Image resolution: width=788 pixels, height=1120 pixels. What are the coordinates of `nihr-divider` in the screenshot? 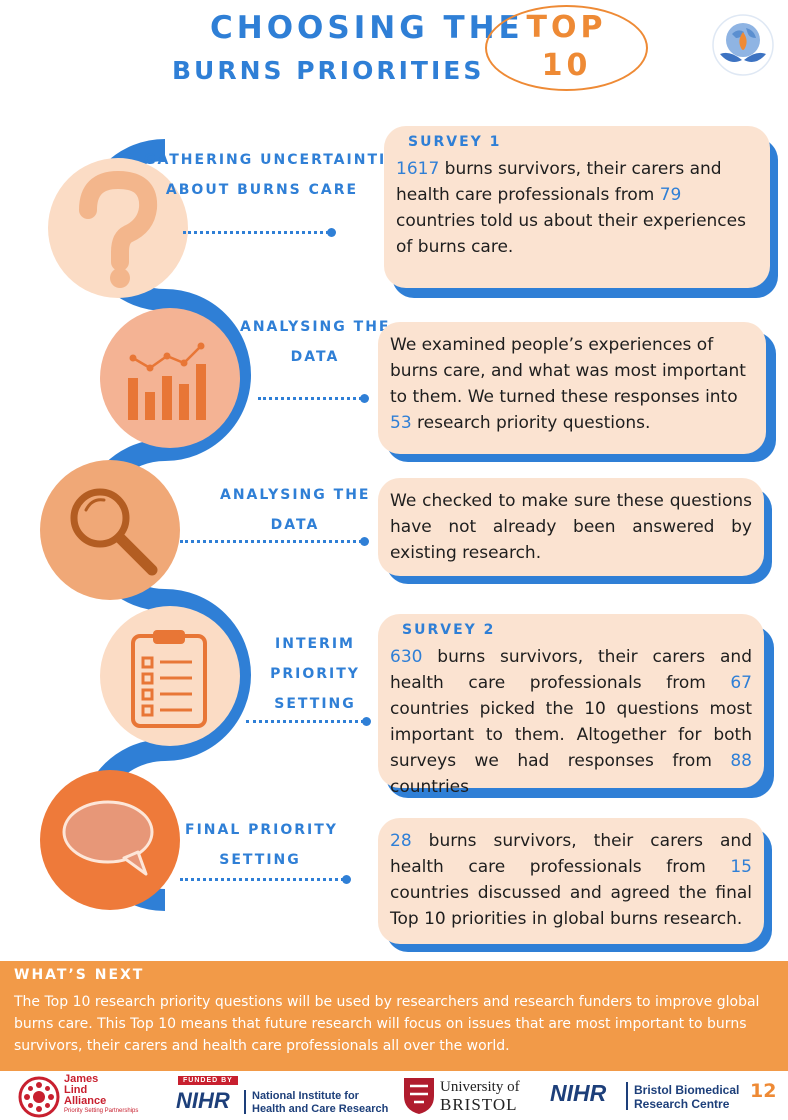 It's located at (245, 1102).